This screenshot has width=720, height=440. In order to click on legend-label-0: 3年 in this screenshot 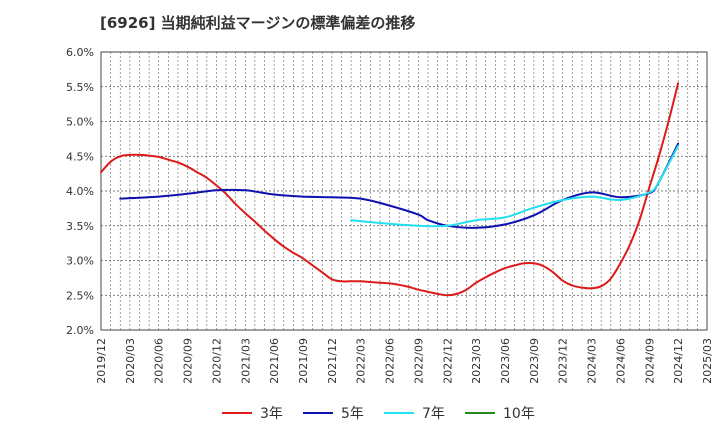, I will do `click(271, 414)`.